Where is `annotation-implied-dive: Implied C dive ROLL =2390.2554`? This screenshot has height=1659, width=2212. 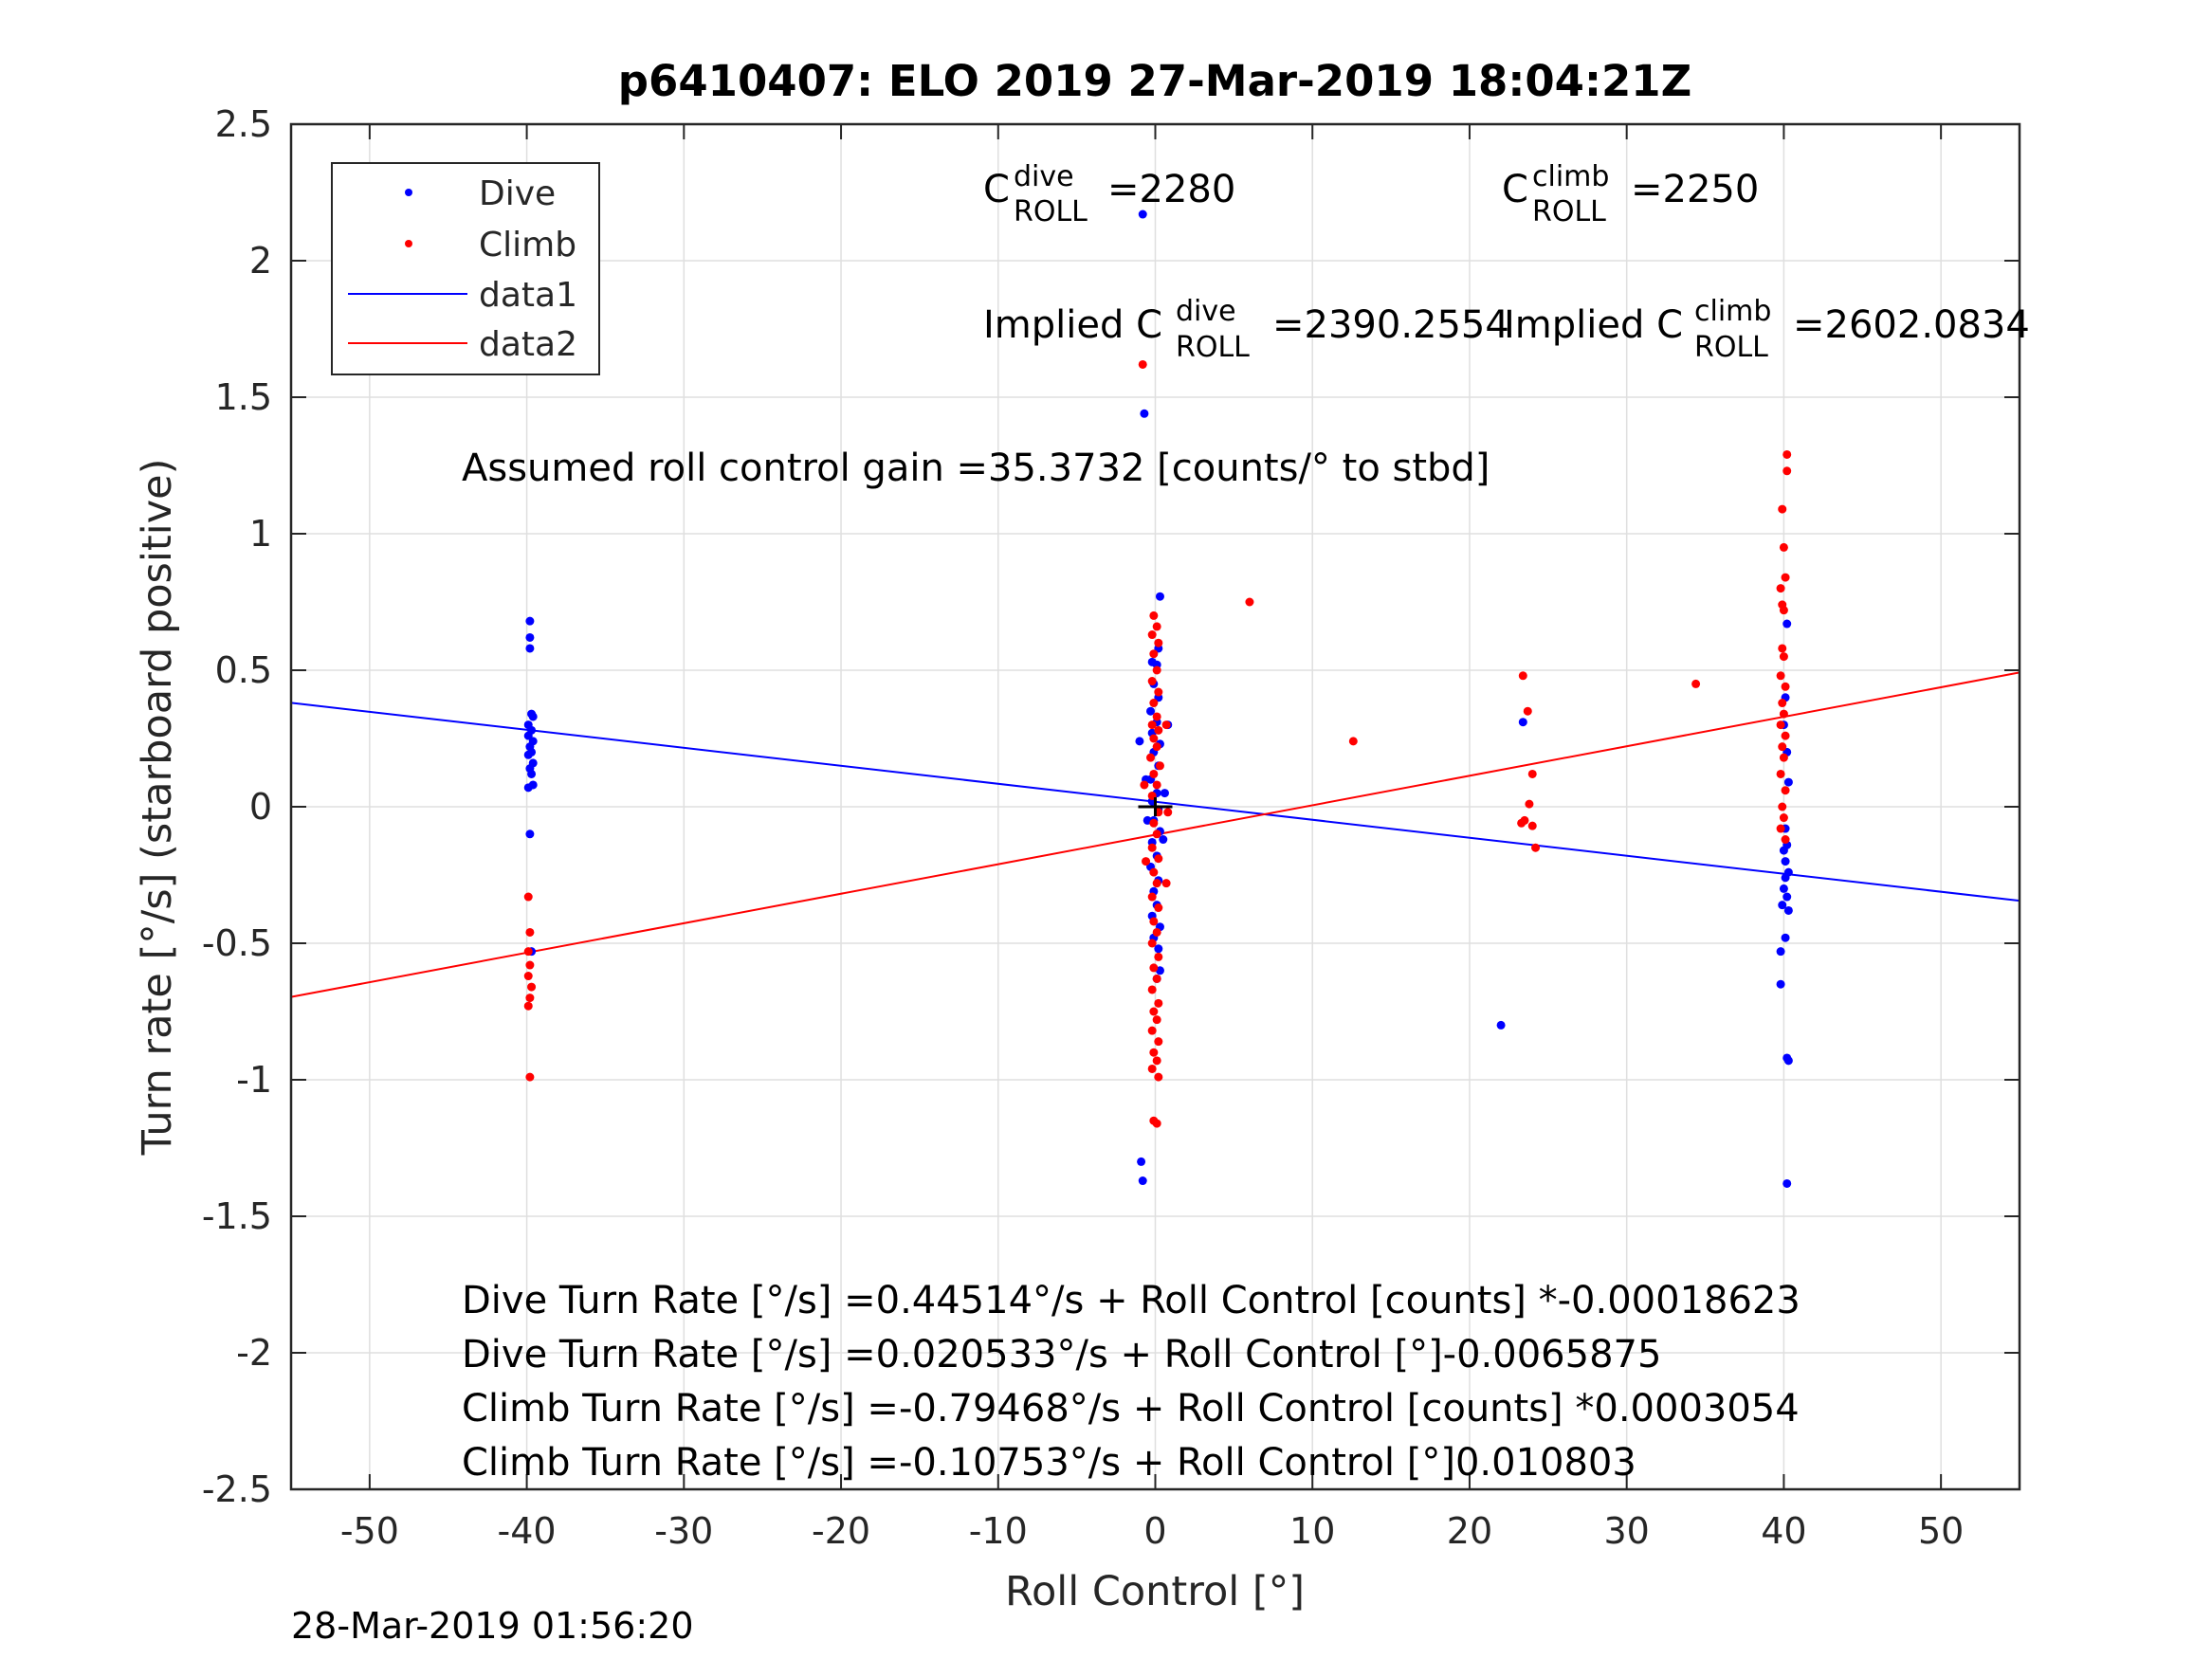
annotation-implied-dive: Implied C dive ROLL =2390.2554 is located at coordinates (1246, 329).